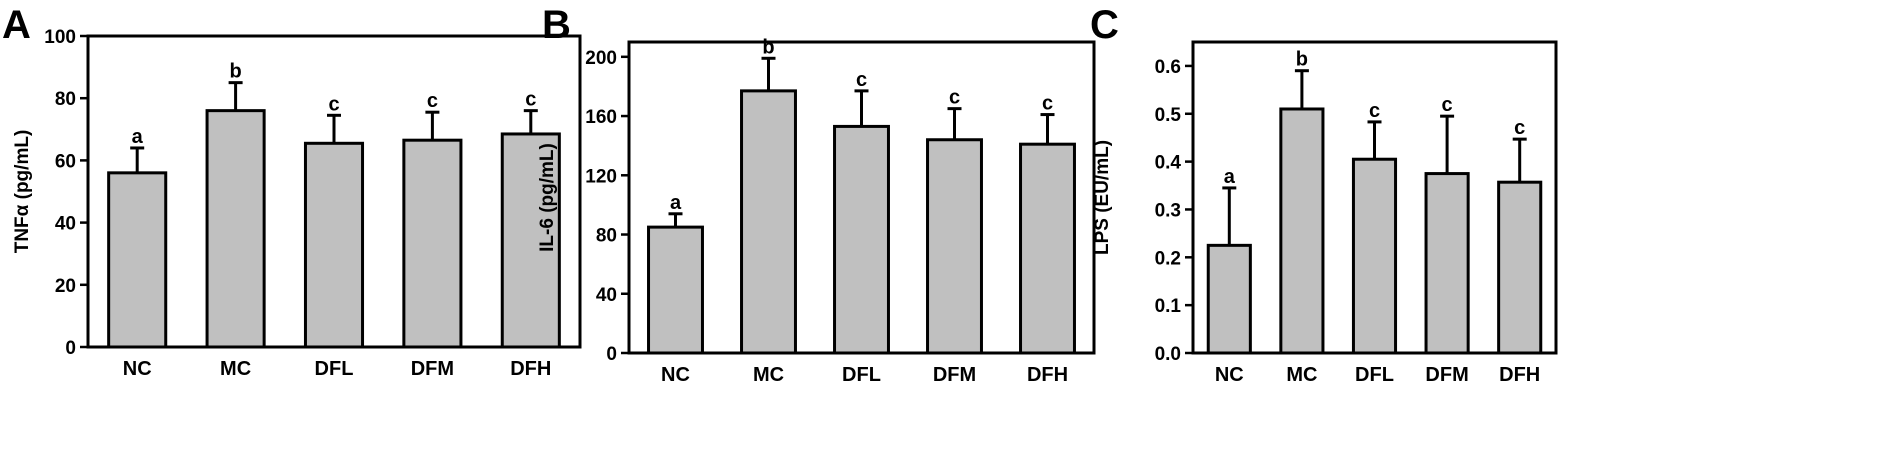  I want to click on y-tick-label: 0.1, so click(1168, 306).